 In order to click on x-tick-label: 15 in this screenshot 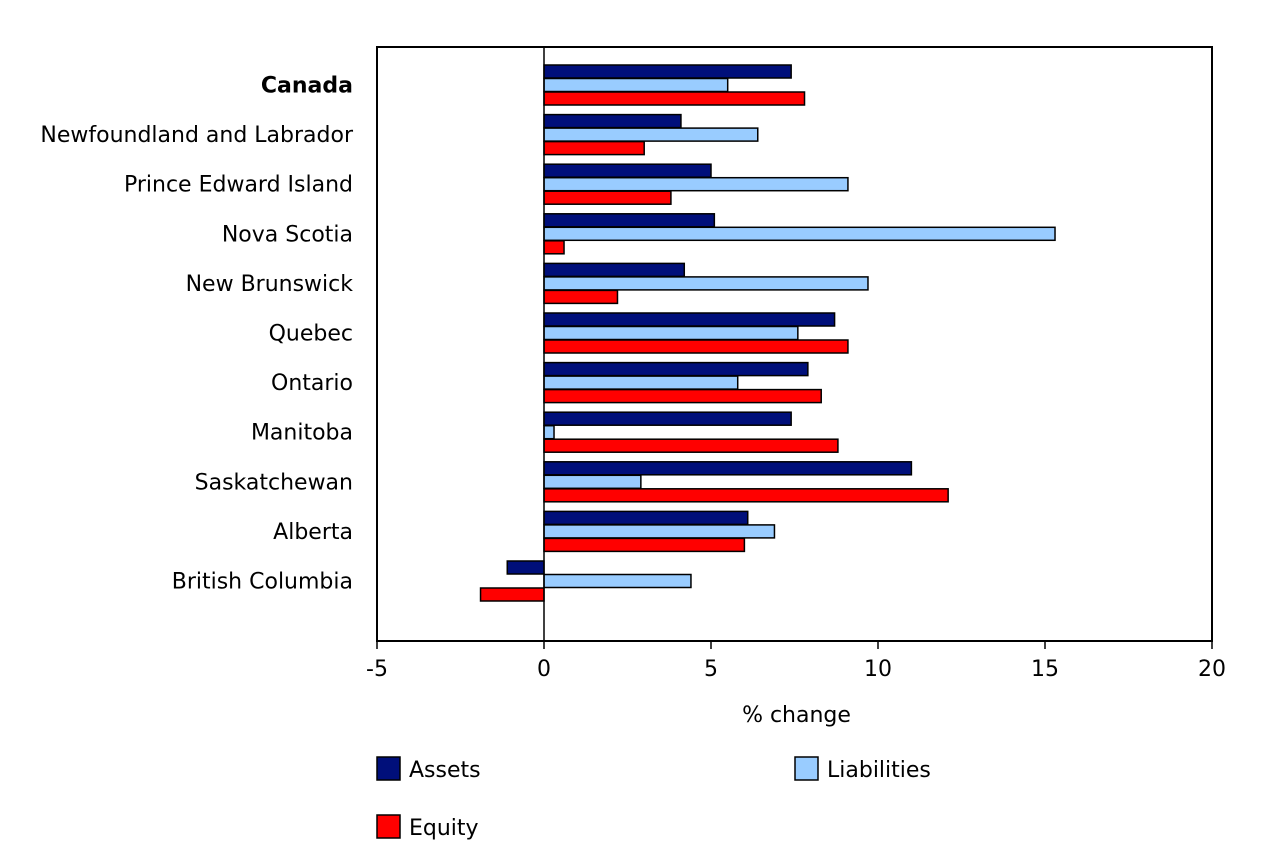, I will do `click(1045, 669)`.